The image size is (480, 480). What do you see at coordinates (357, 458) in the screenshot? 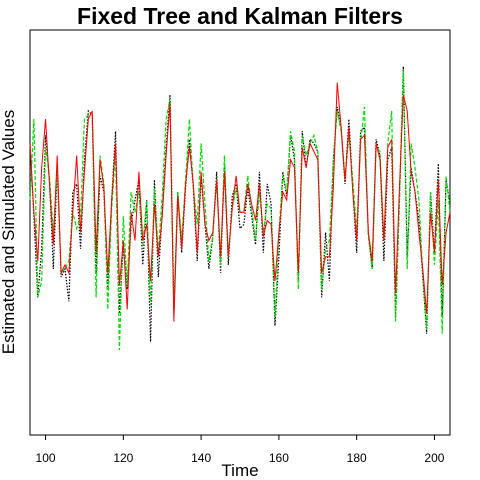
I see `x-tick-label-180: 180` at bounding box center [357, 458].